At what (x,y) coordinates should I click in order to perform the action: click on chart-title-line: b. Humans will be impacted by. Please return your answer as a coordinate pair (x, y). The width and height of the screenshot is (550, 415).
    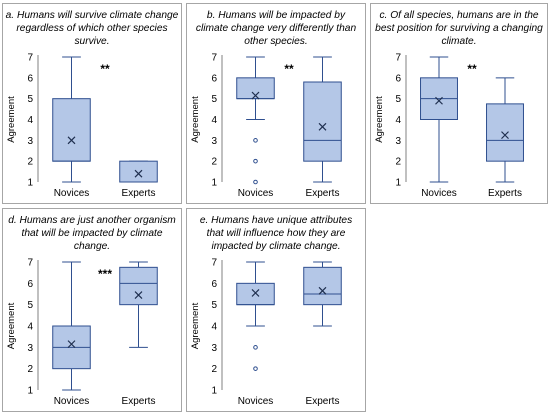
    Looking at the image, I should click on (276, 15).